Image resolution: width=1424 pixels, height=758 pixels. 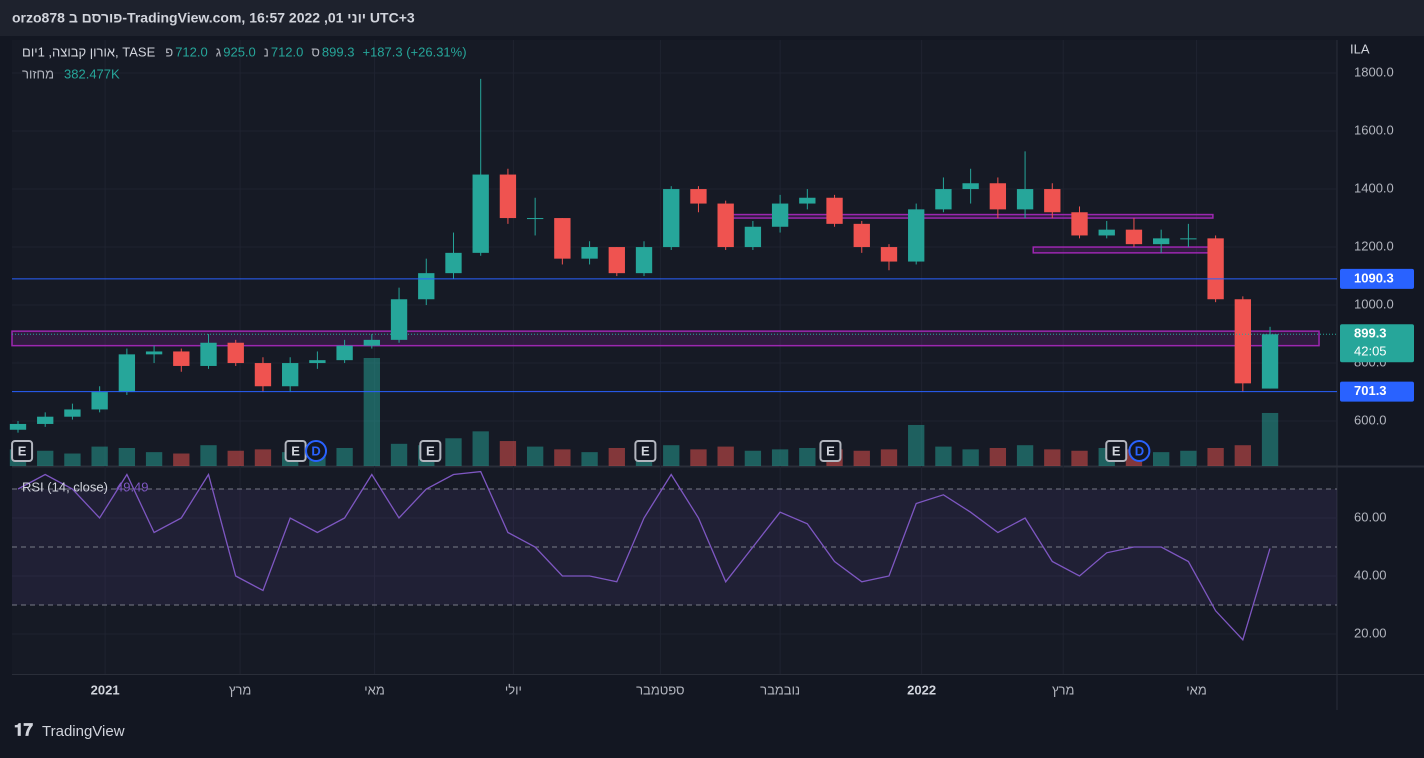 What do you see at coordinates (1370, 351) in the screenshot?
I see `countdown: 42:05` at bounding box center [1370, 351].